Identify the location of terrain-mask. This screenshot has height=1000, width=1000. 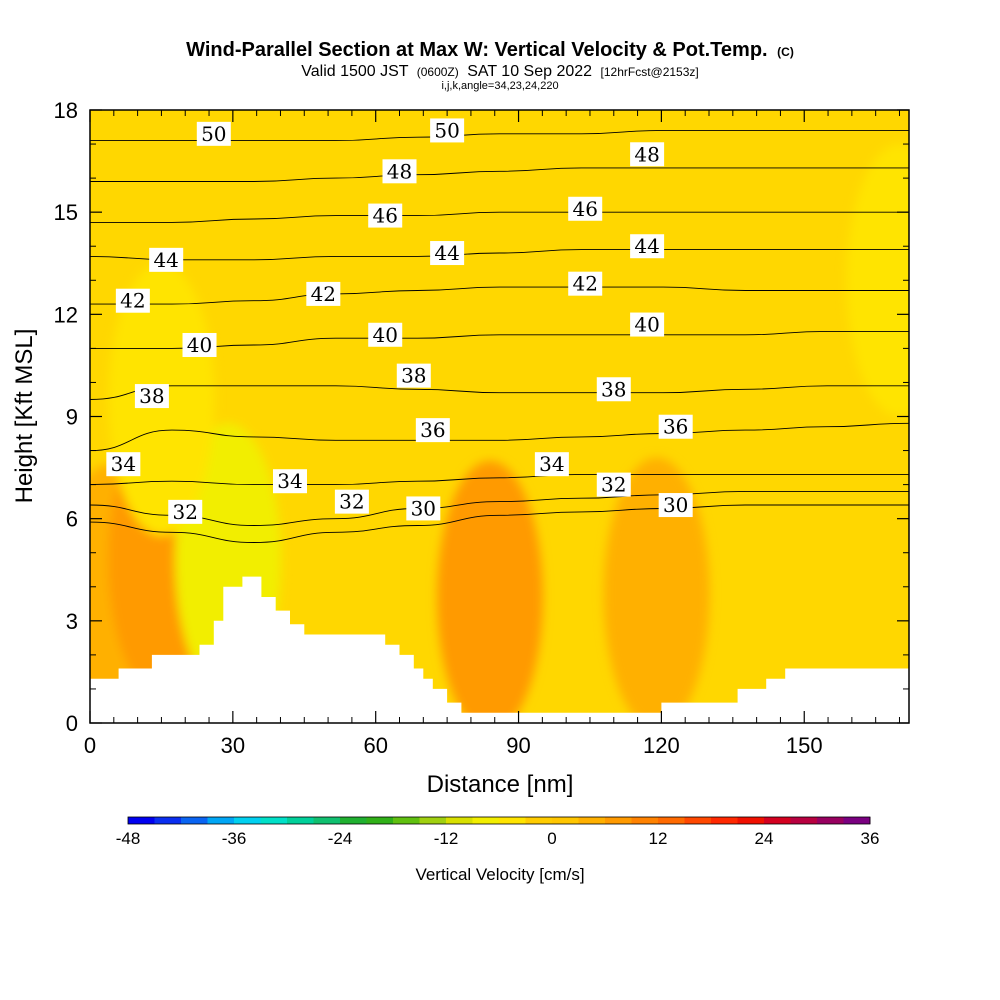
(499, 649).